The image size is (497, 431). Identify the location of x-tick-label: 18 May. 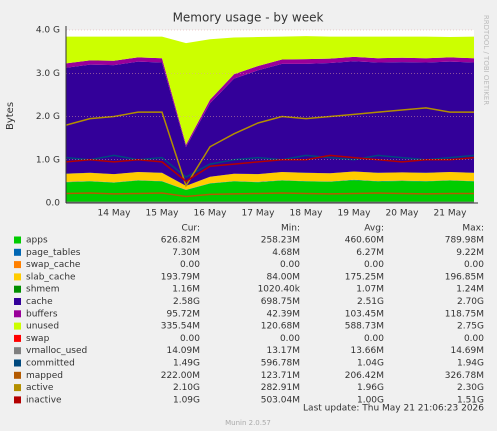
(307, 214).